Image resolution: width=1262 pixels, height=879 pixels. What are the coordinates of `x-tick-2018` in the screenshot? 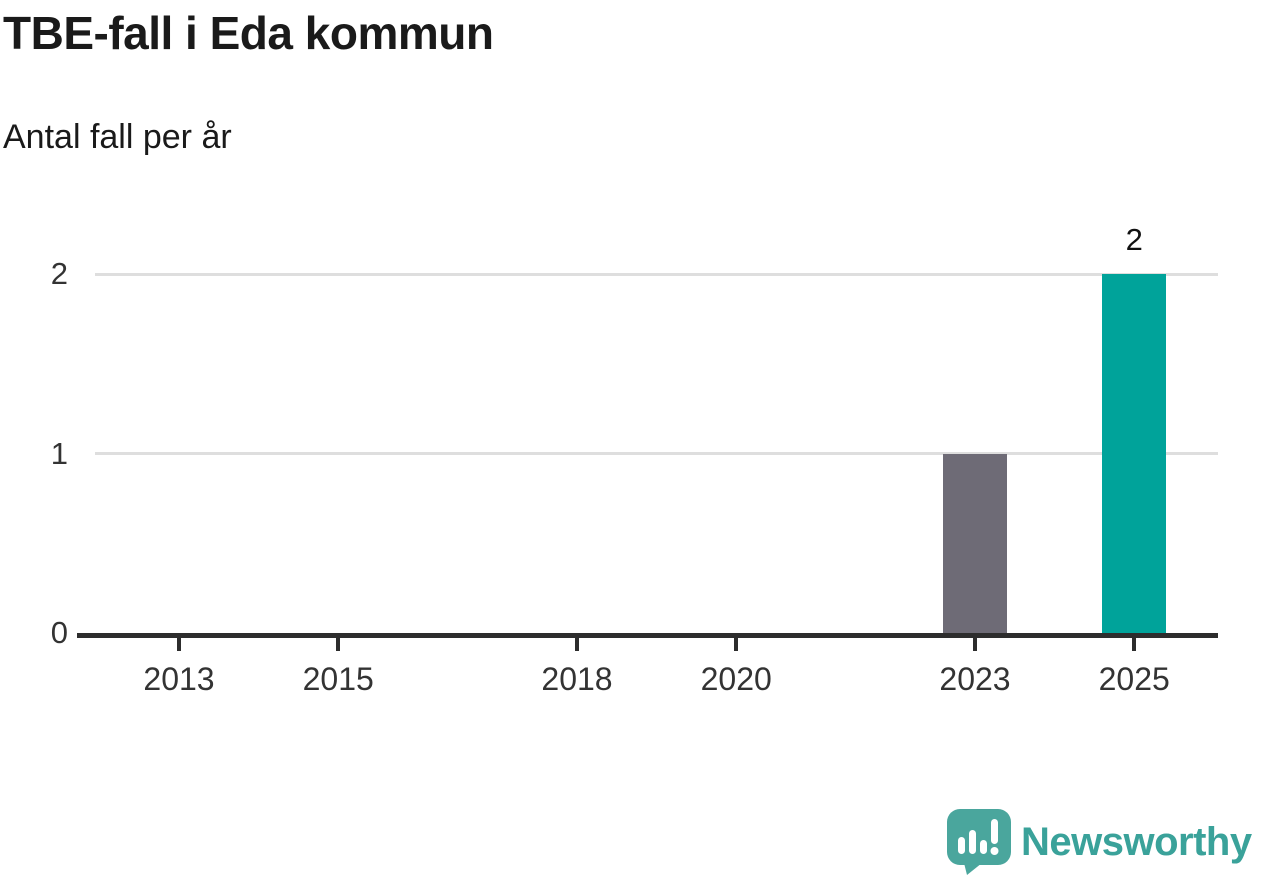 It's located at (577, 644).